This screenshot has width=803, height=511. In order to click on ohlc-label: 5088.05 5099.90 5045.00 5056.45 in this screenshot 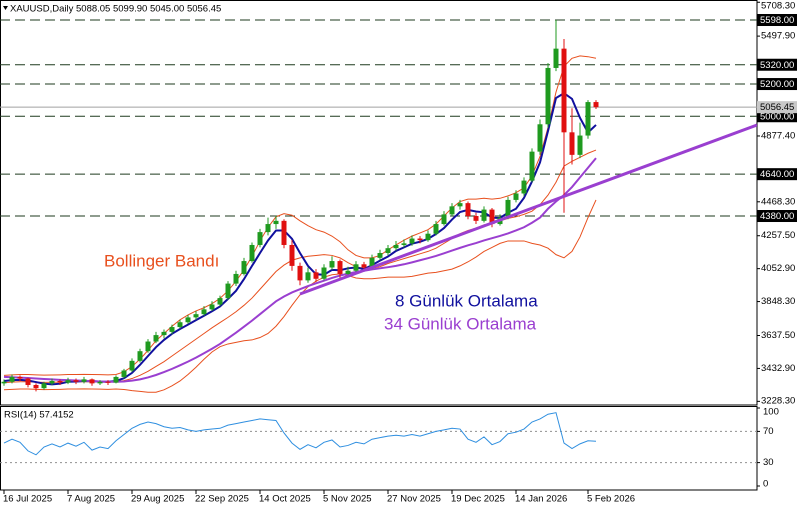, I will do `click(148, 9)`.